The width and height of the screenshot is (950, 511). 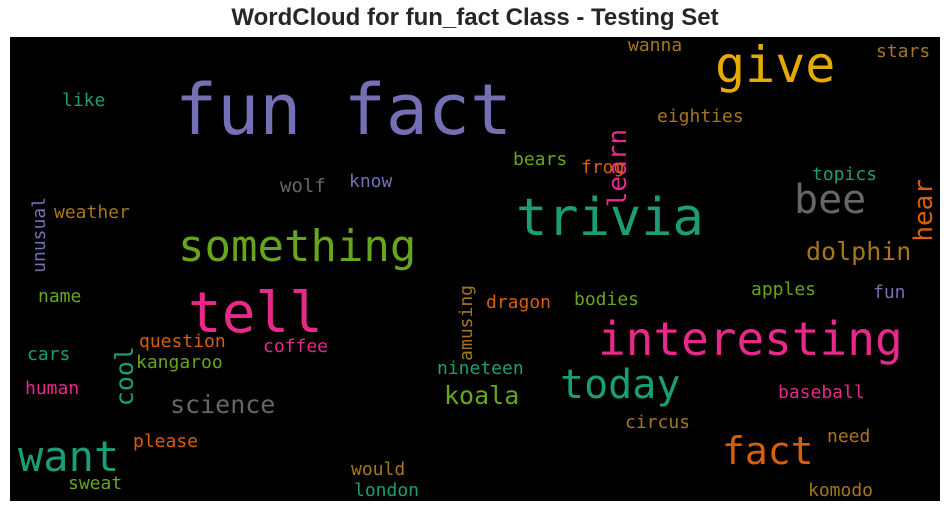 What do you see at coordinates (848, 436) in the screenshot?
I see `word-need: need` at bounding box center [848, 436].